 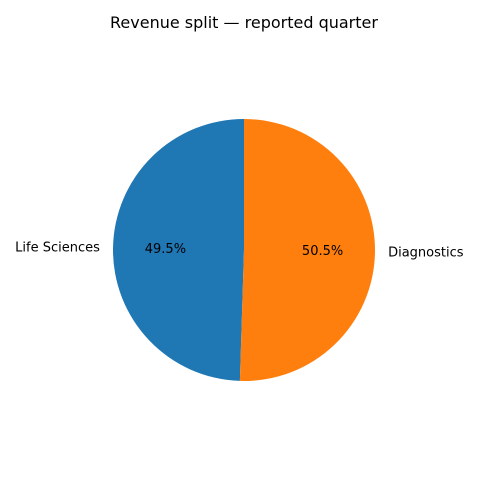 I want to click on pie-slice-life-sciences, so click(x=178, y=250).